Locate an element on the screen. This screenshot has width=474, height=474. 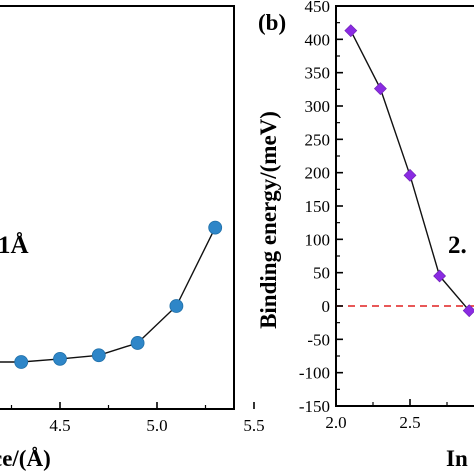
panel-b-y-tick-label: 450 is located at coordinates (318, 8).